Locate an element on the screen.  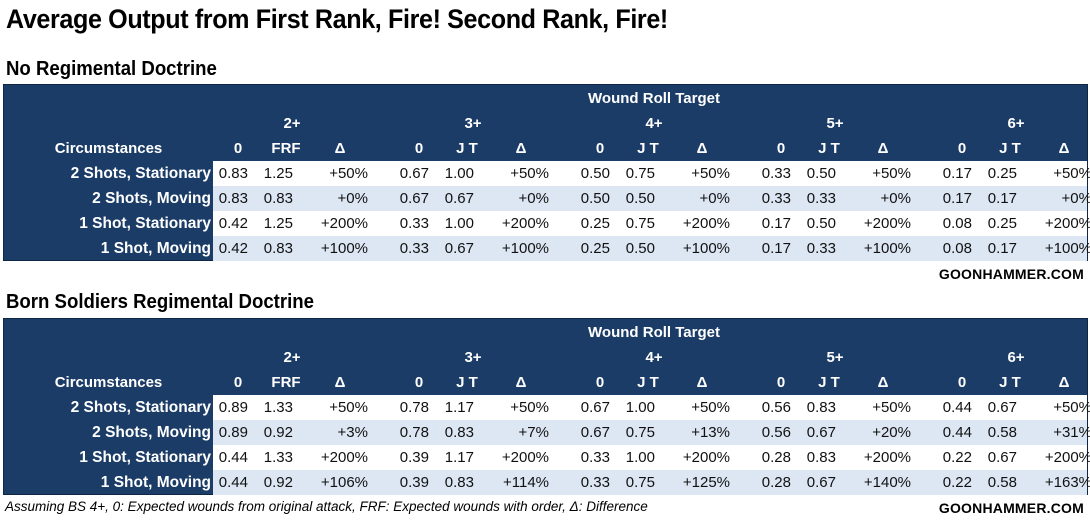
table-cell: +106% is located at coordinates (344, 482).